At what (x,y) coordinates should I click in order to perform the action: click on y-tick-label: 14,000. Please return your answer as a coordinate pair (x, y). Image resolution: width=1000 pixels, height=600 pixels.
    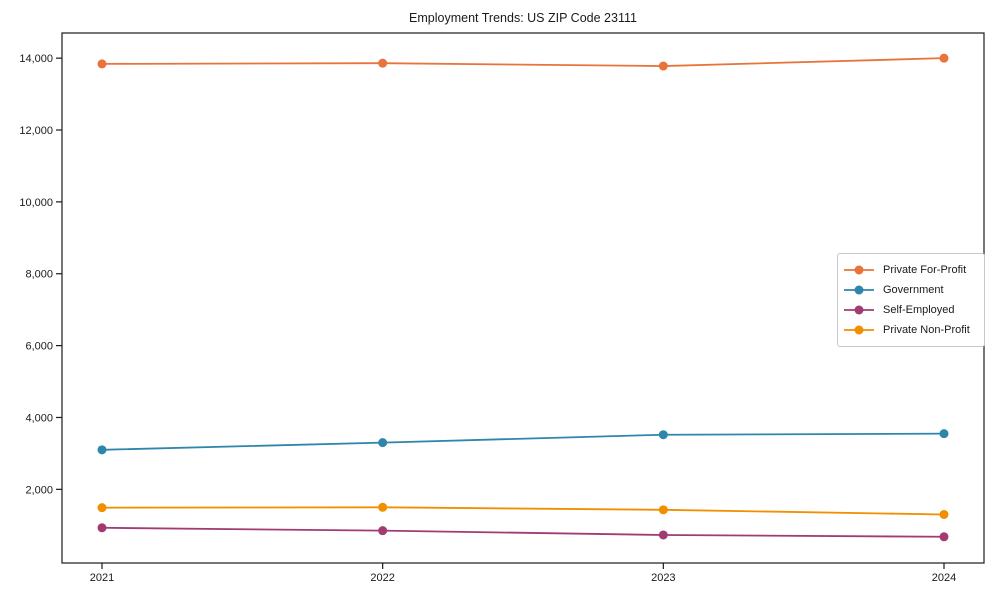
    Looking at the image, I should click on (36, 59).